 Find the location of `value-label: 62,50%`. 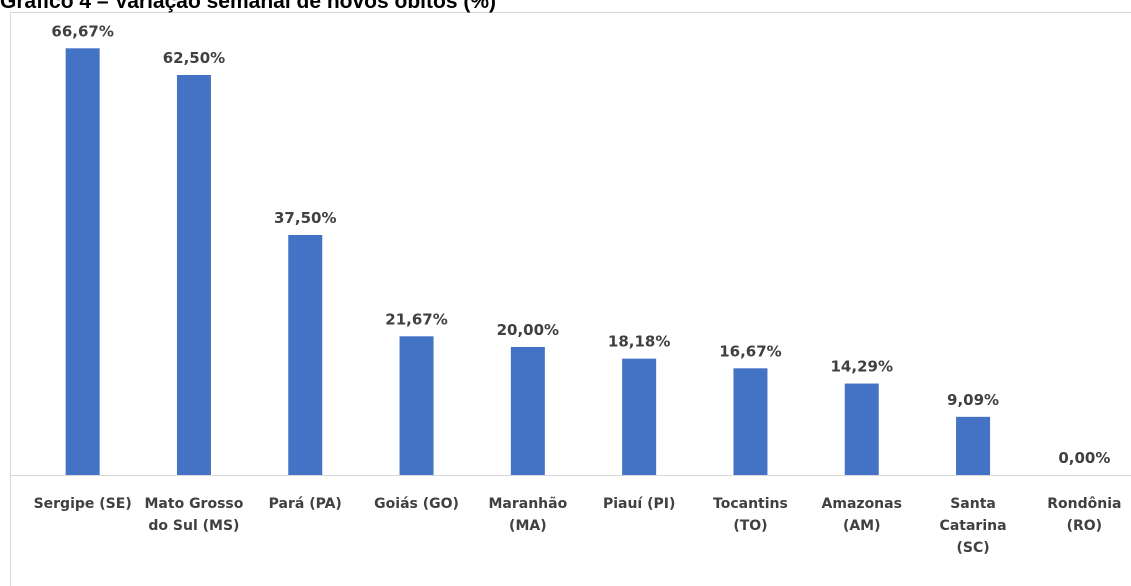

value-label: 62,50% is located at coordinates (194, 58).